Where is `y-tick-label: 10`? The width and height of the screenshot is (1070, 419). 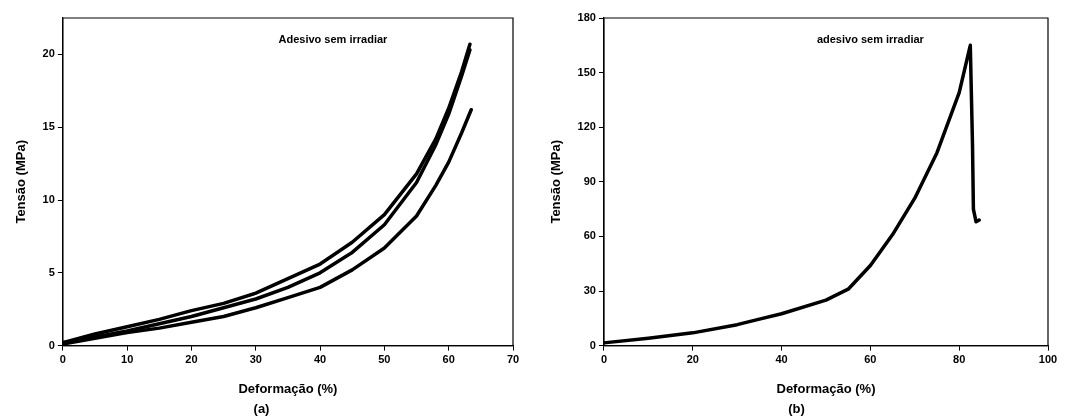 y-tick-label: 10 is located at coordinates (48, 199).